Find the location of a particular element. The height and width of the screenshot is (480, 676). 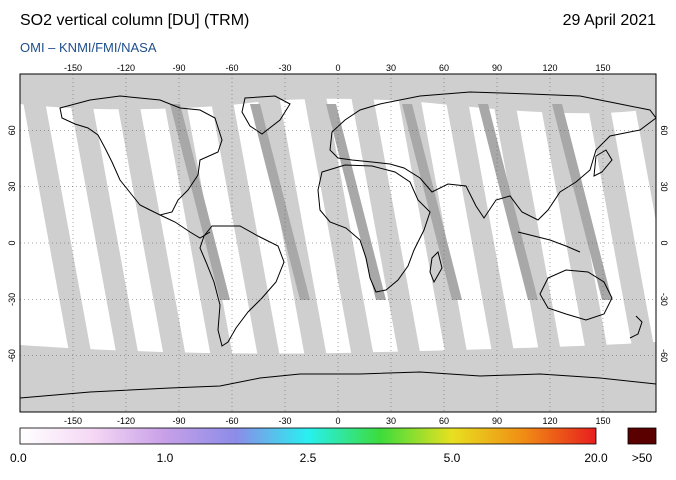

madagascar-coast is located at coordinates (436, 267).